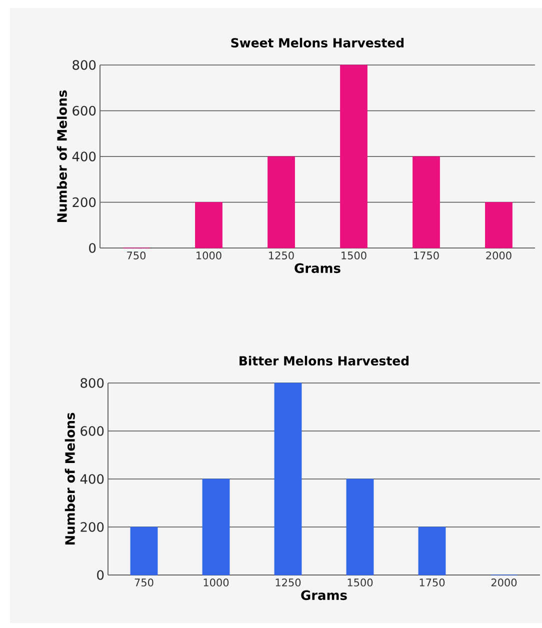 This screenshot has width=542, height=628. Describe the element at coordinates (317, 43) in the screenshot. I see `chart-title: Sweet Melons Harvested` at that location.